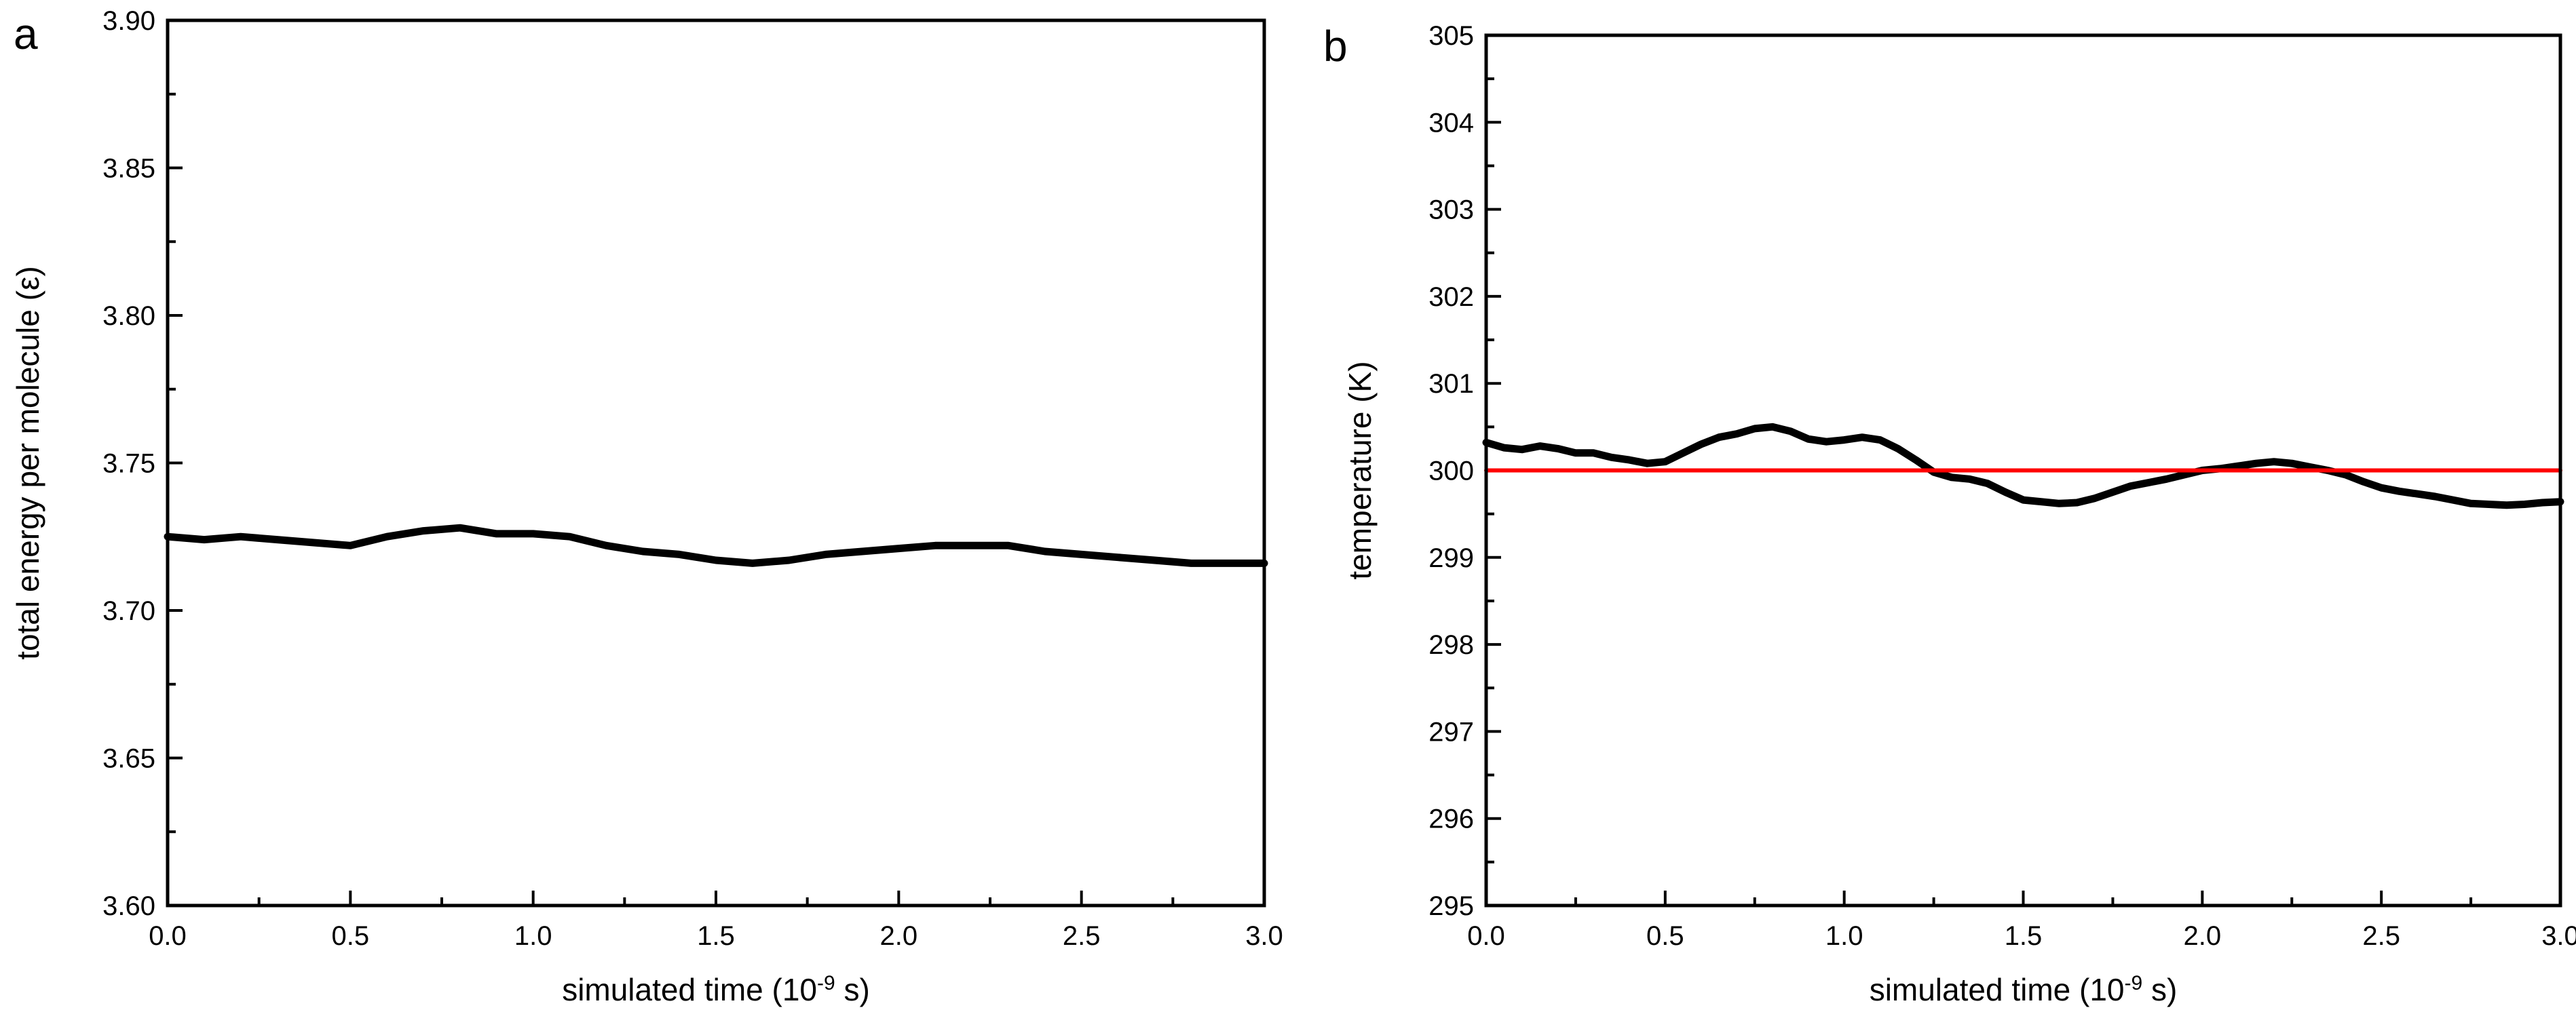  What do you see at coordinates (716, 936) in the screenshot?
I see `x-tick-label-a: 1.5` at bounding box center [716, 936].